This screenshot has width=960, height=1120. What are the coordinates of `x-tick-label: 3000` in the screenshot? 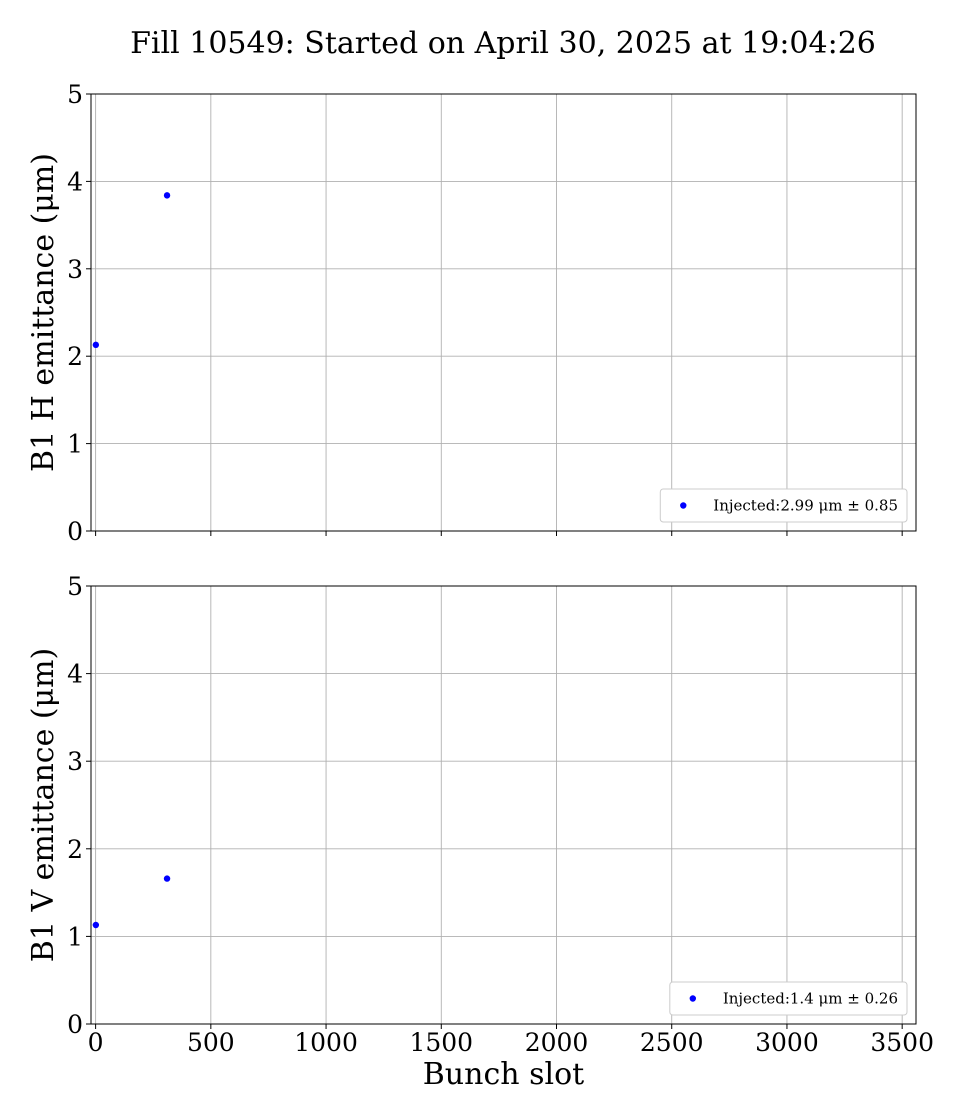 It's located at (787, 1042).